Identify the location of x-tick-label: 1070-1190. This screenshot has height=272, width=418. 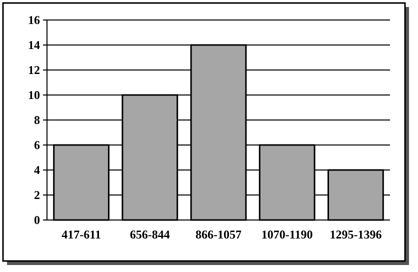
(287, 235).